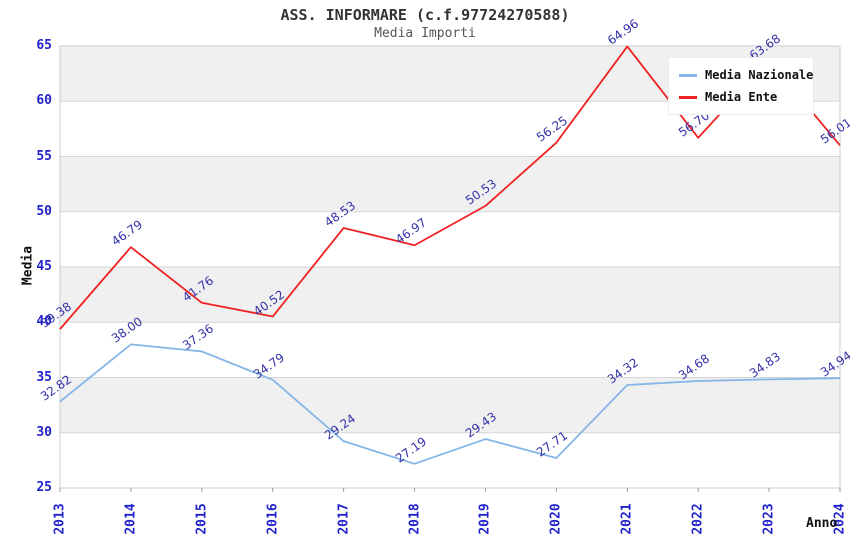  Describe the element at coordinates (688, 97) in the screenshot. I see `legend-swatch-media-ente` at that location.